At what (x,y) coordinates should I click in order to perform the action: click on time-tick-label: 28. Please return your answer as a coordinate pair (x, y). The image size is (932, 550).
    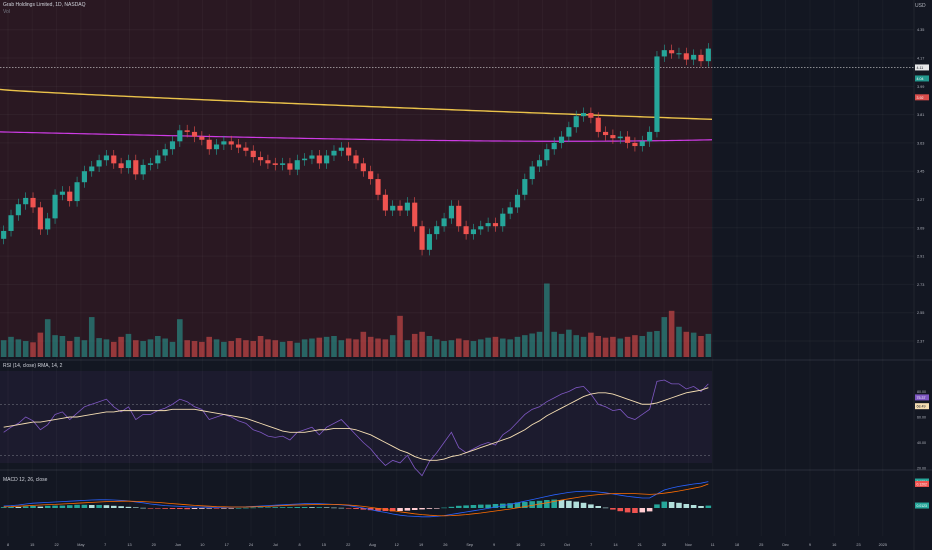
    Looking at the image, I should click on (664, 545).